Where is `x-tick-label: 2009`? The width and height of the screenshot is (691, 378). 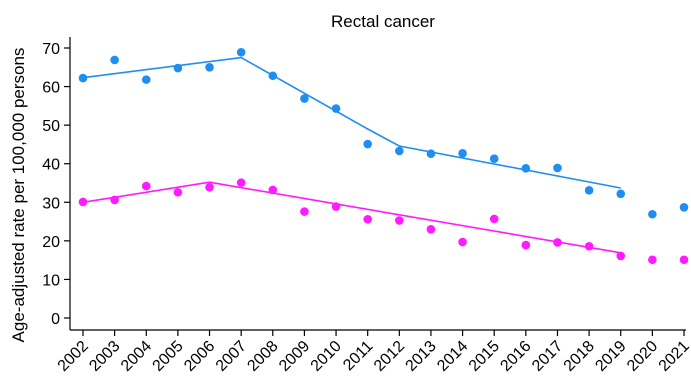 x-tick-label: 2009 is located at coordinates (294, 356).